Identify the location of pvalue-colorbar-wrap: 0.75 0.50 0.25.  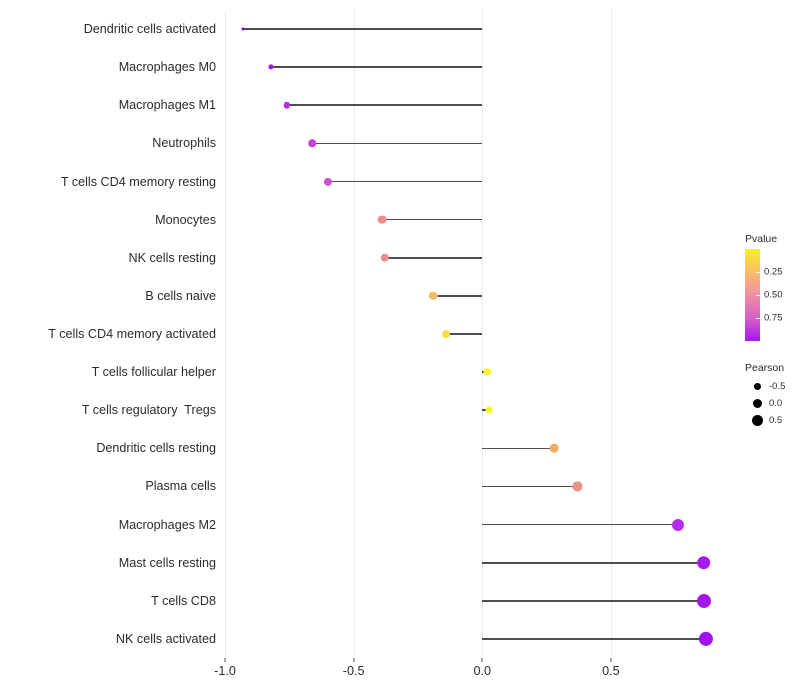
(772, 295).